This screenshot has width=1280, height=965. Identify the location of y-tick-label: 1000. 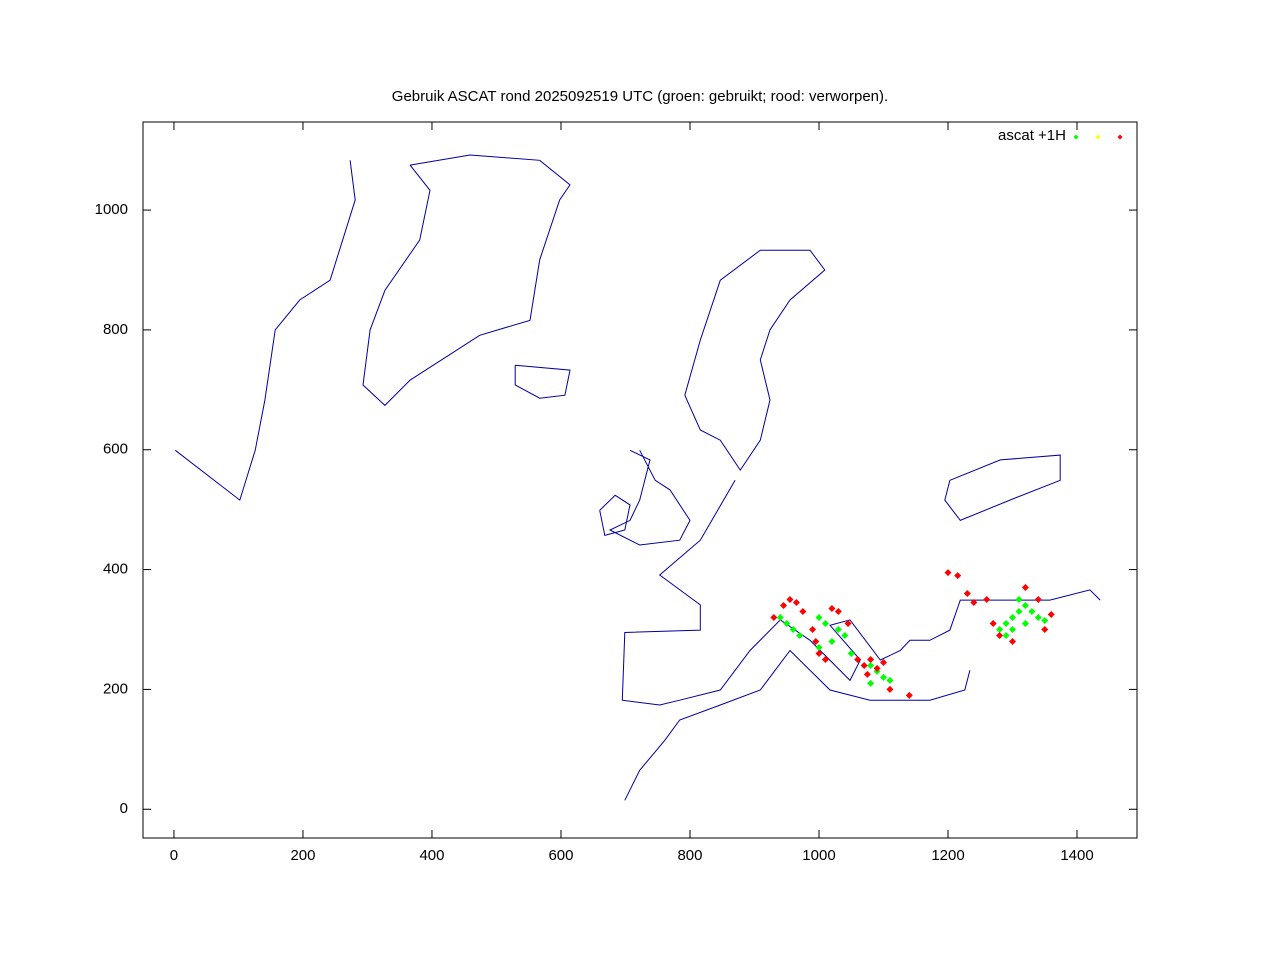
(111, 209).